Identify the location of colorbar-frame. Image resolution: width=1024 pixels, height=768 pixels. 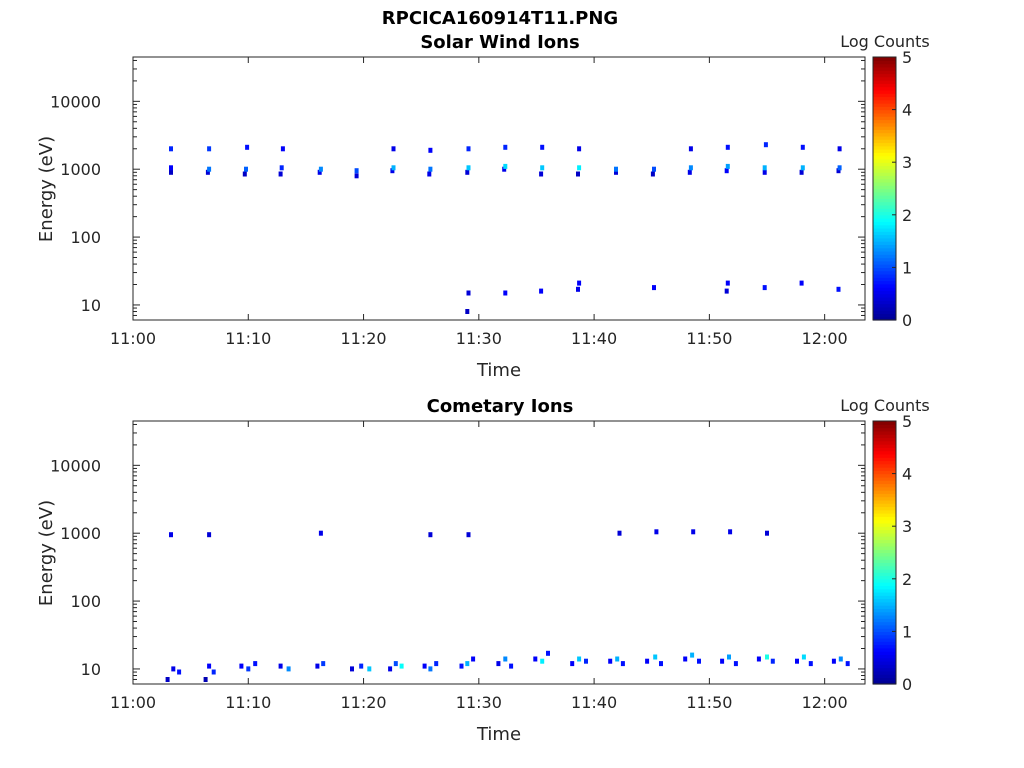
(884, 552).